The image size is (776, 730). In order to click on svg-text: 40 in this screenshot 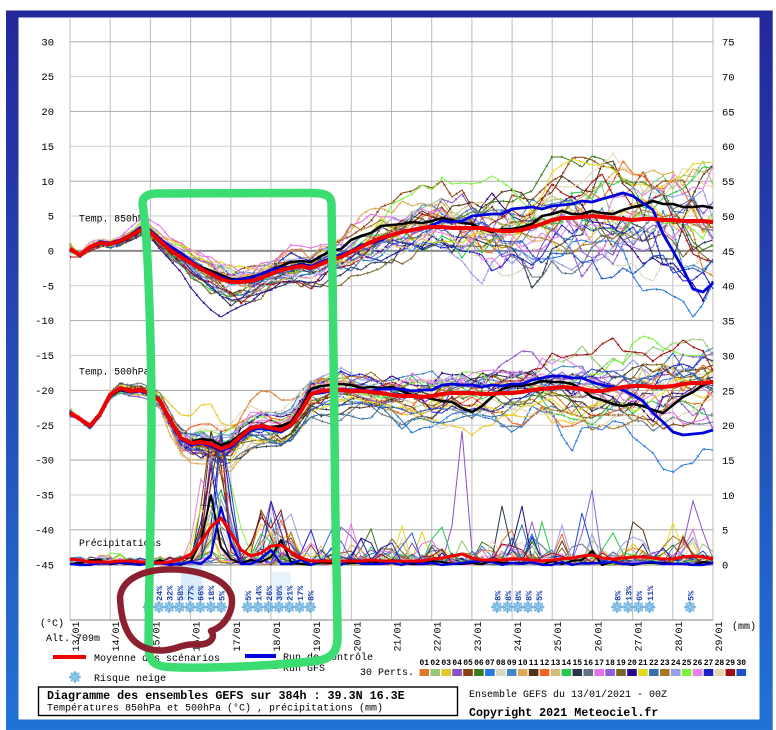, I will do `click(728, 288)`.